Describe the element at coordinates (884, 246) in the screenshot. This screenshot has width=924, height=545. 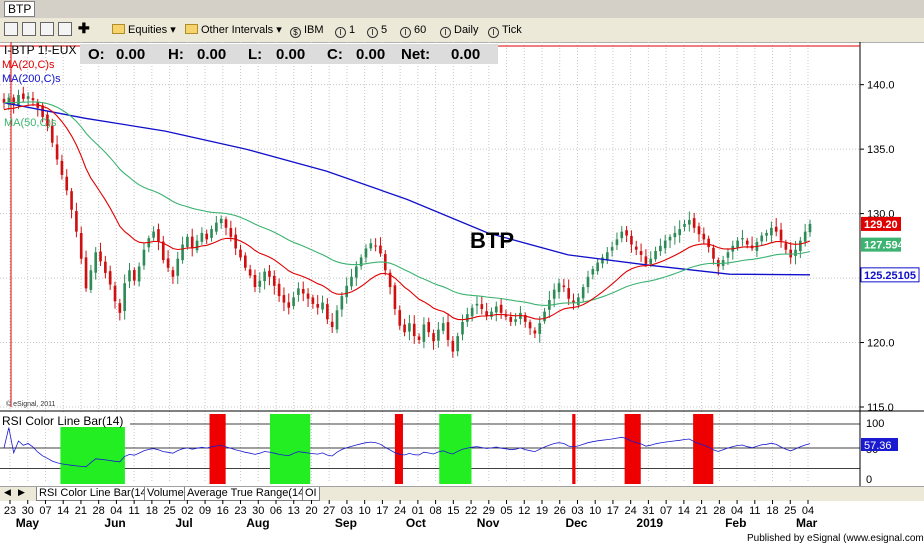
I see `price-tag-label: 127.594` at that location.